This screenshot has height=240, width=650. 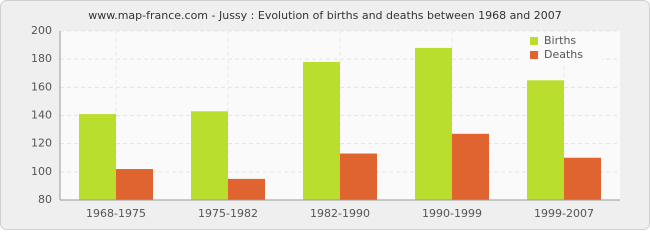 What do you see at coordinates (41, 30) in the screenshot?
I see `y-tick-label: 200` at bounding box center [41, 30].